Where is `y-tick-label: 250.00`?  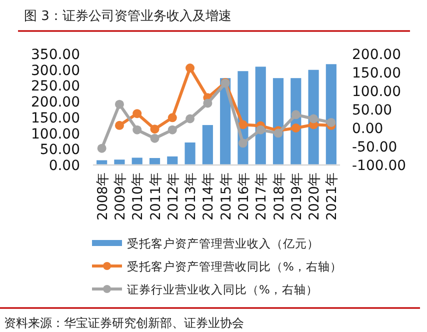 y-tick-label: 250.00 is located at coordinates (55, 86).